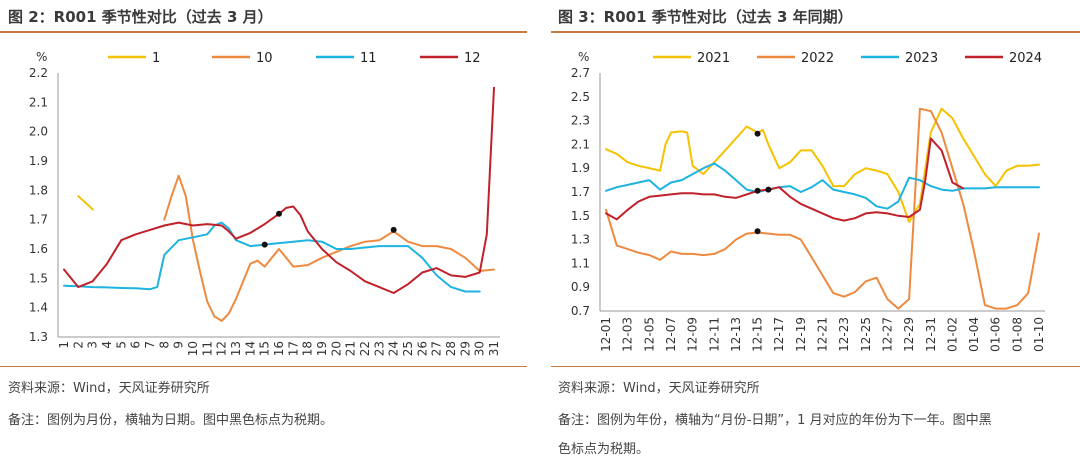 The width and height of the screenshot is (1080, 465). I want to click on y-tick-label: 2.0, so click(38, 132).